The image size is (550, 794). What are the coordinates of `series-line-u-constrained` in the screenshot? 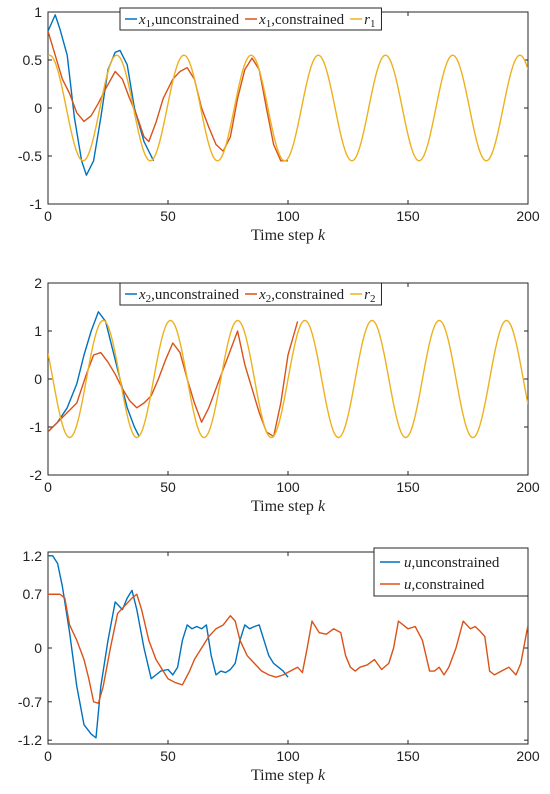 It's located at (288, 648).